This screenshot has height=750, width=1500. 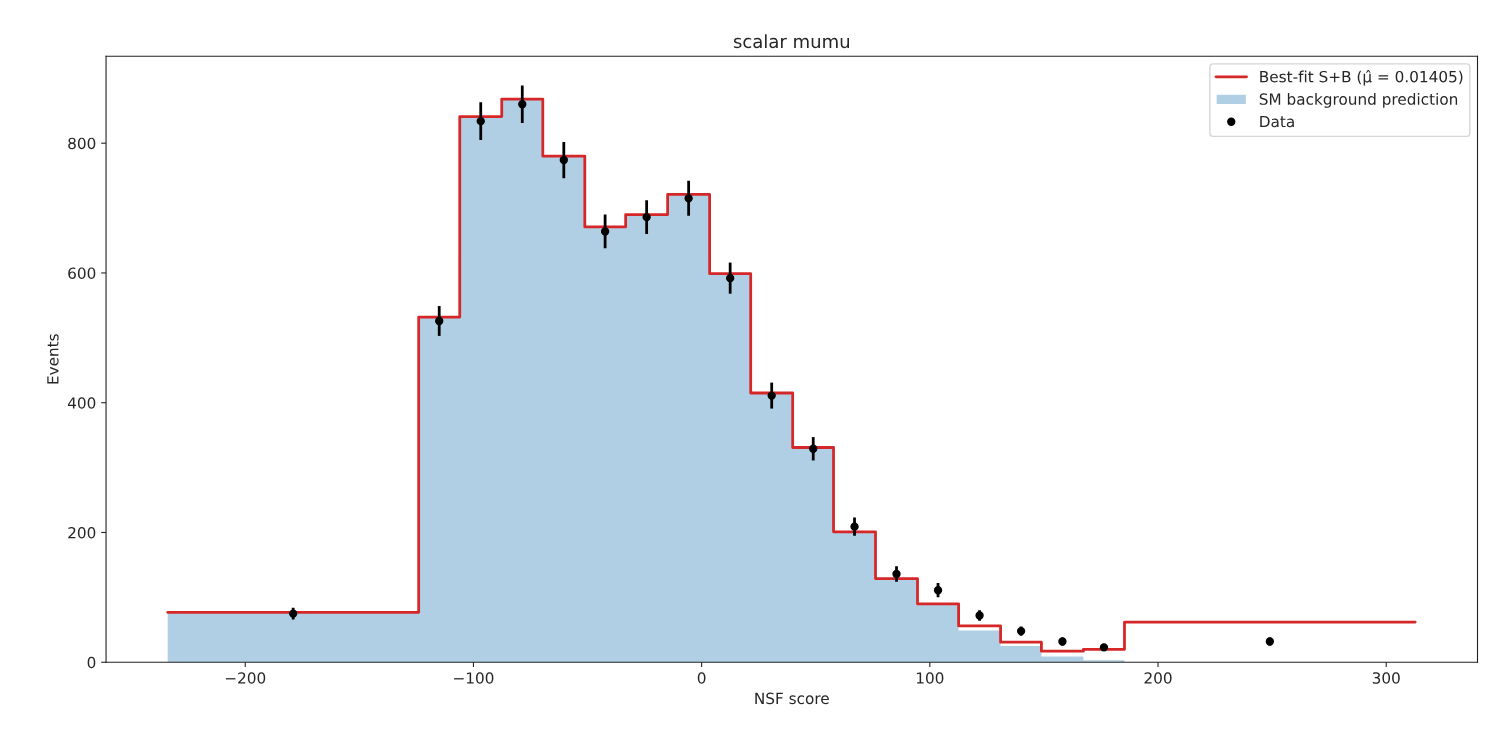 I want to click on x-axis-title: NSF score, so click(x=792, y=698).